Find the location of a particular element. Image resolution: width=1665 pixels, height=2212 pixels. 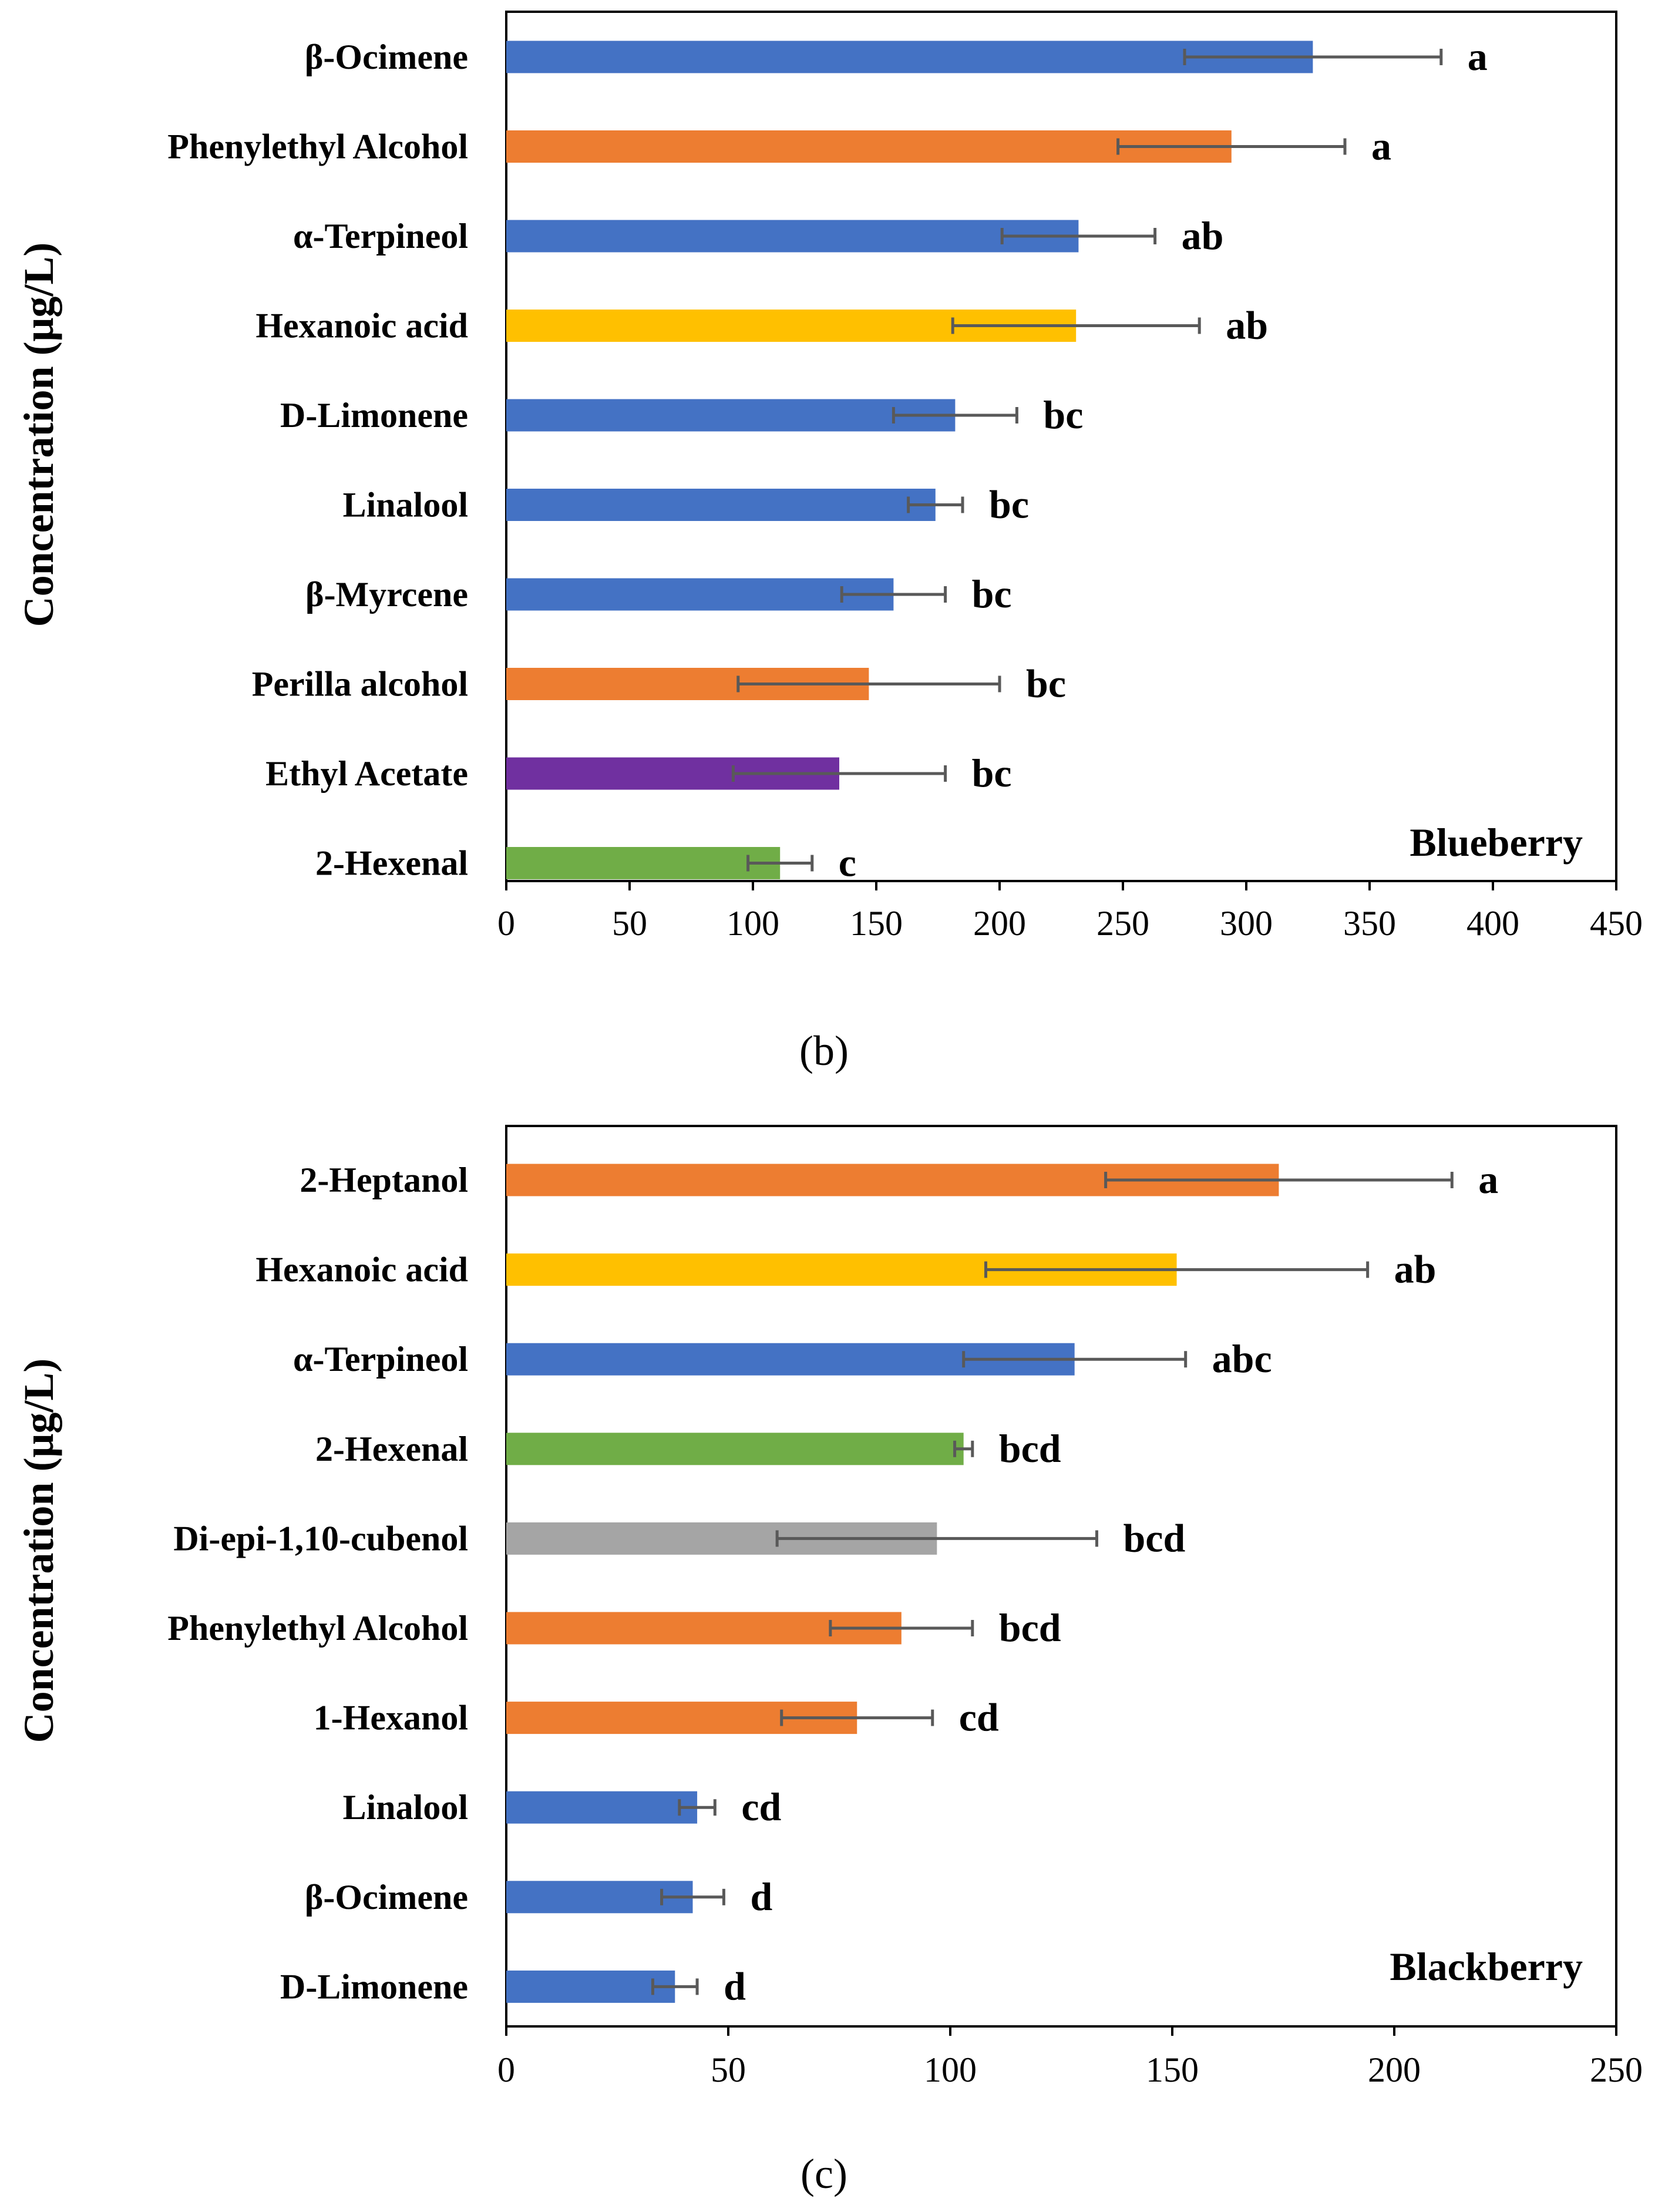

category-label: β-Myrcene is located at coordinates (386, 594).